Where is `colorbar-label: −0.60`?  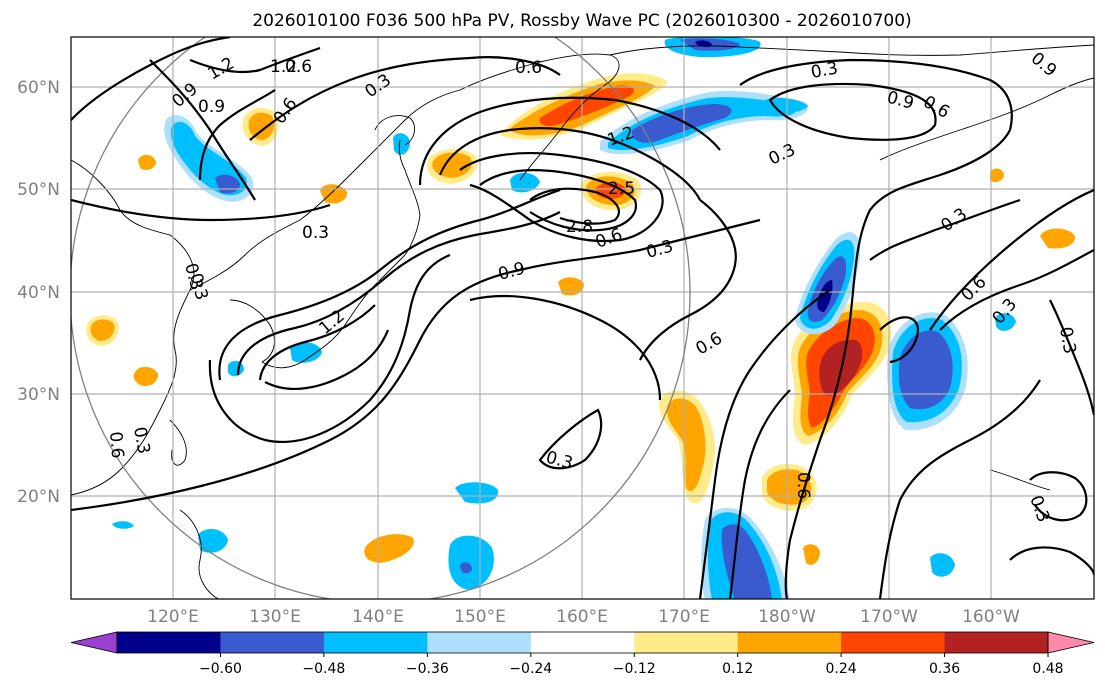 colorbar-label: −0.60 is located at coordinates (220, 669).